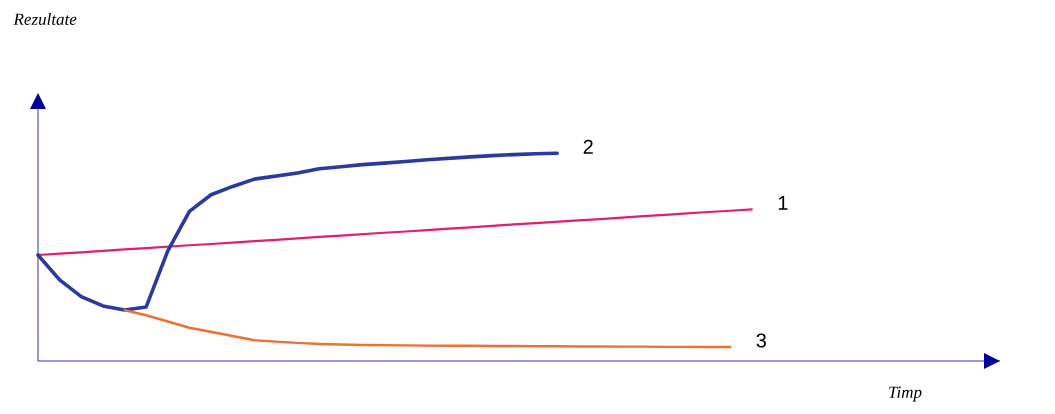 Image resolution: width=1055 pixels, height=414 pixels. What do you see at coordinates (588, 146) in the screenshot?
I see `series-label: 2` at bounding box center [588, 146].